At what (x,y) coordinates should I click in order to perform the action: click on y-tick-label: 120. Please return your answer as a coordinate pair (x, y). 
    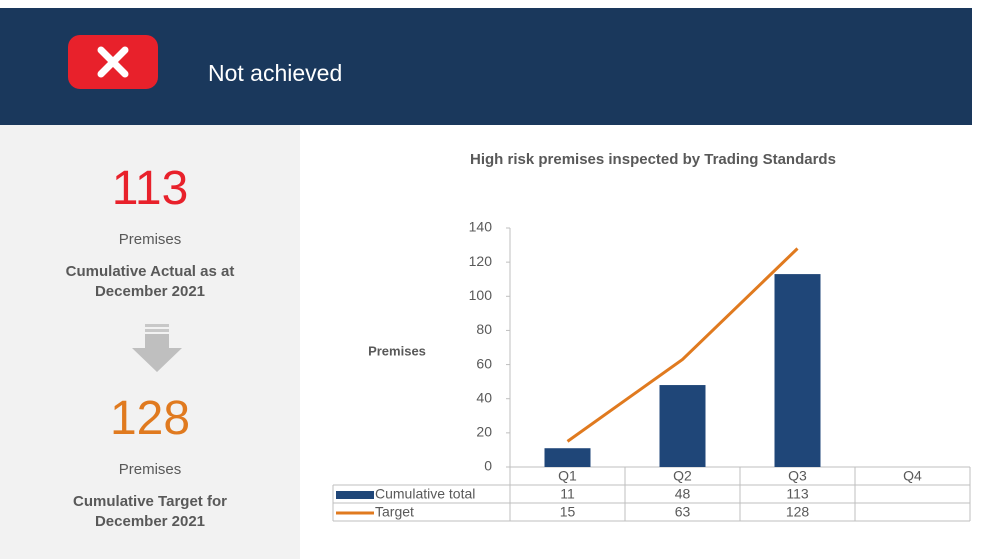
    Looking at the image, I should click on (481, 261).